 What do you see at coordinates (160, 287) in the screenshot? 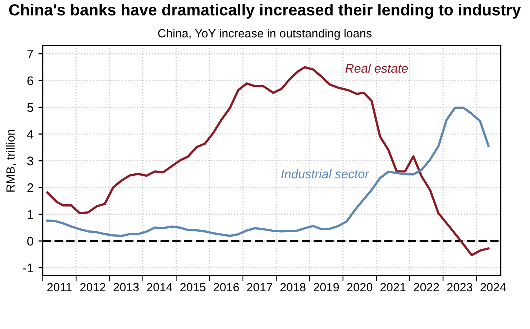
I see `x-tick-label: 2014` at bounding box center [160, 287].